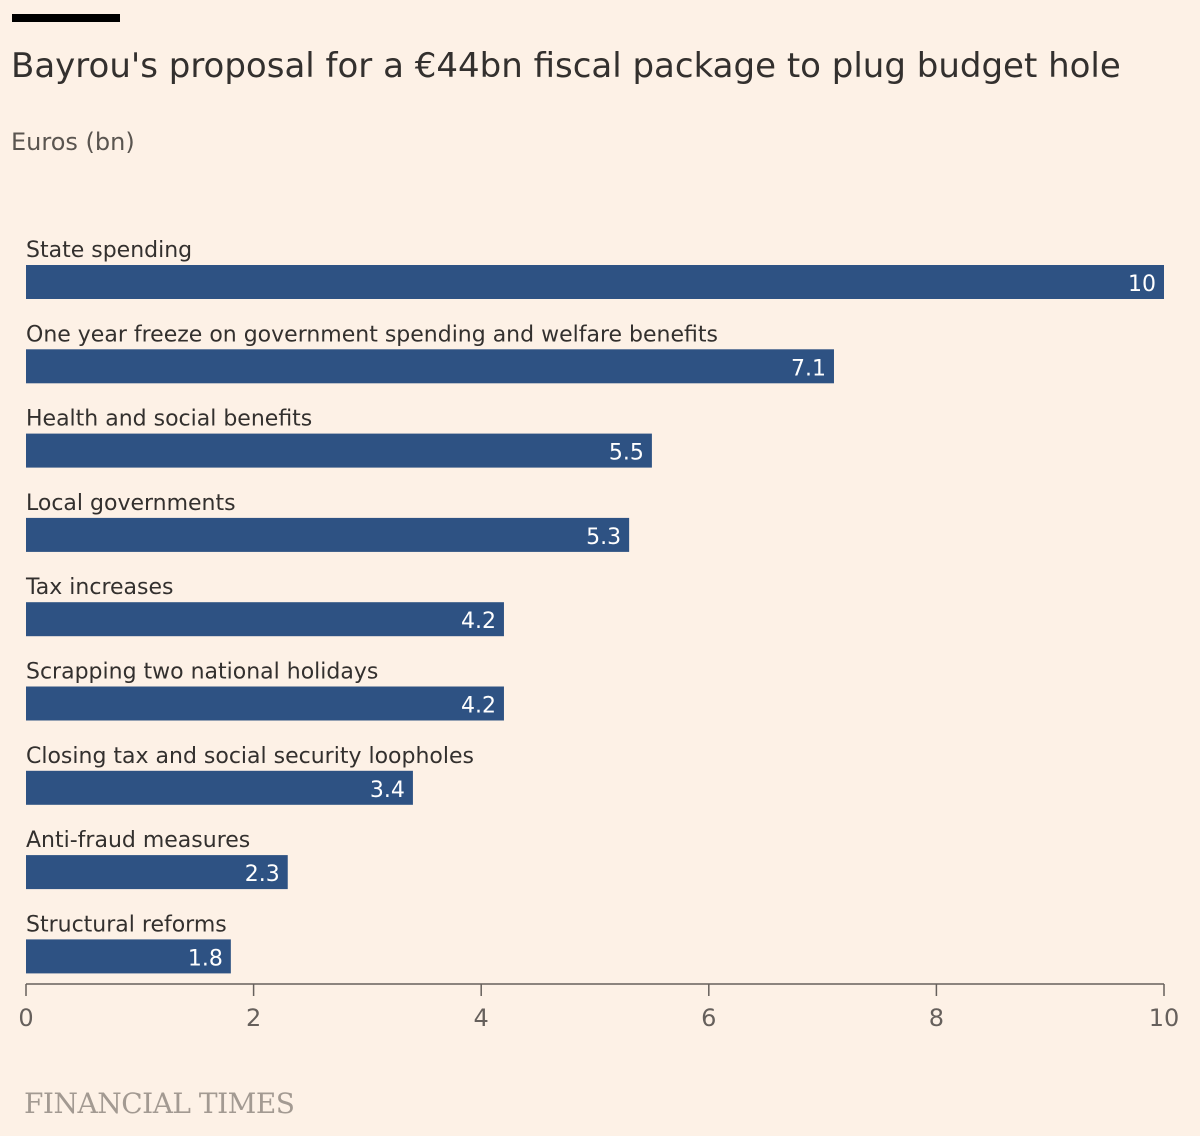 The image size is (1200, 1136). Describe the element at coordinates (936, 1018) in the screenshot. I see `x-tick-label: 8` at that location.